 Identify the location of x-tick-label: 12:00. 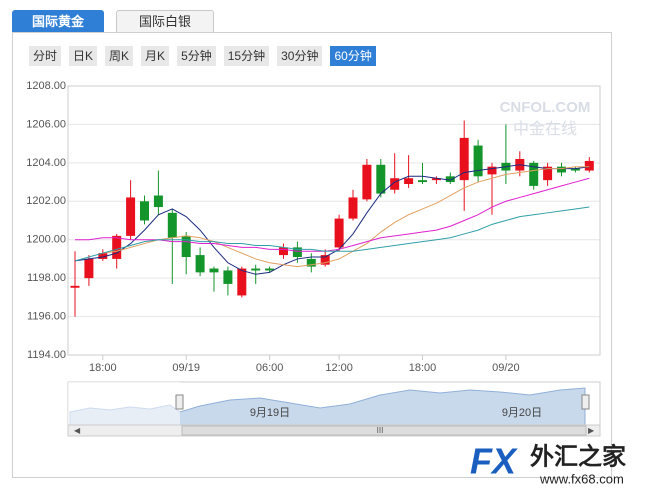
(339, 368).